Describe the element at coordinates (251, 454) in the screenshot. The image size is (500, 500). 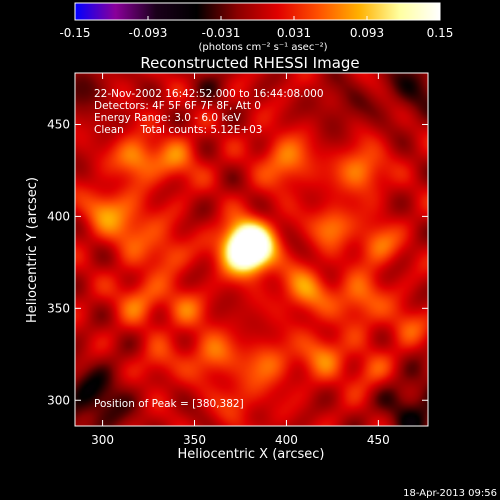
I see `x-axis-label: Heliocentric X (arcsec)` at that location.